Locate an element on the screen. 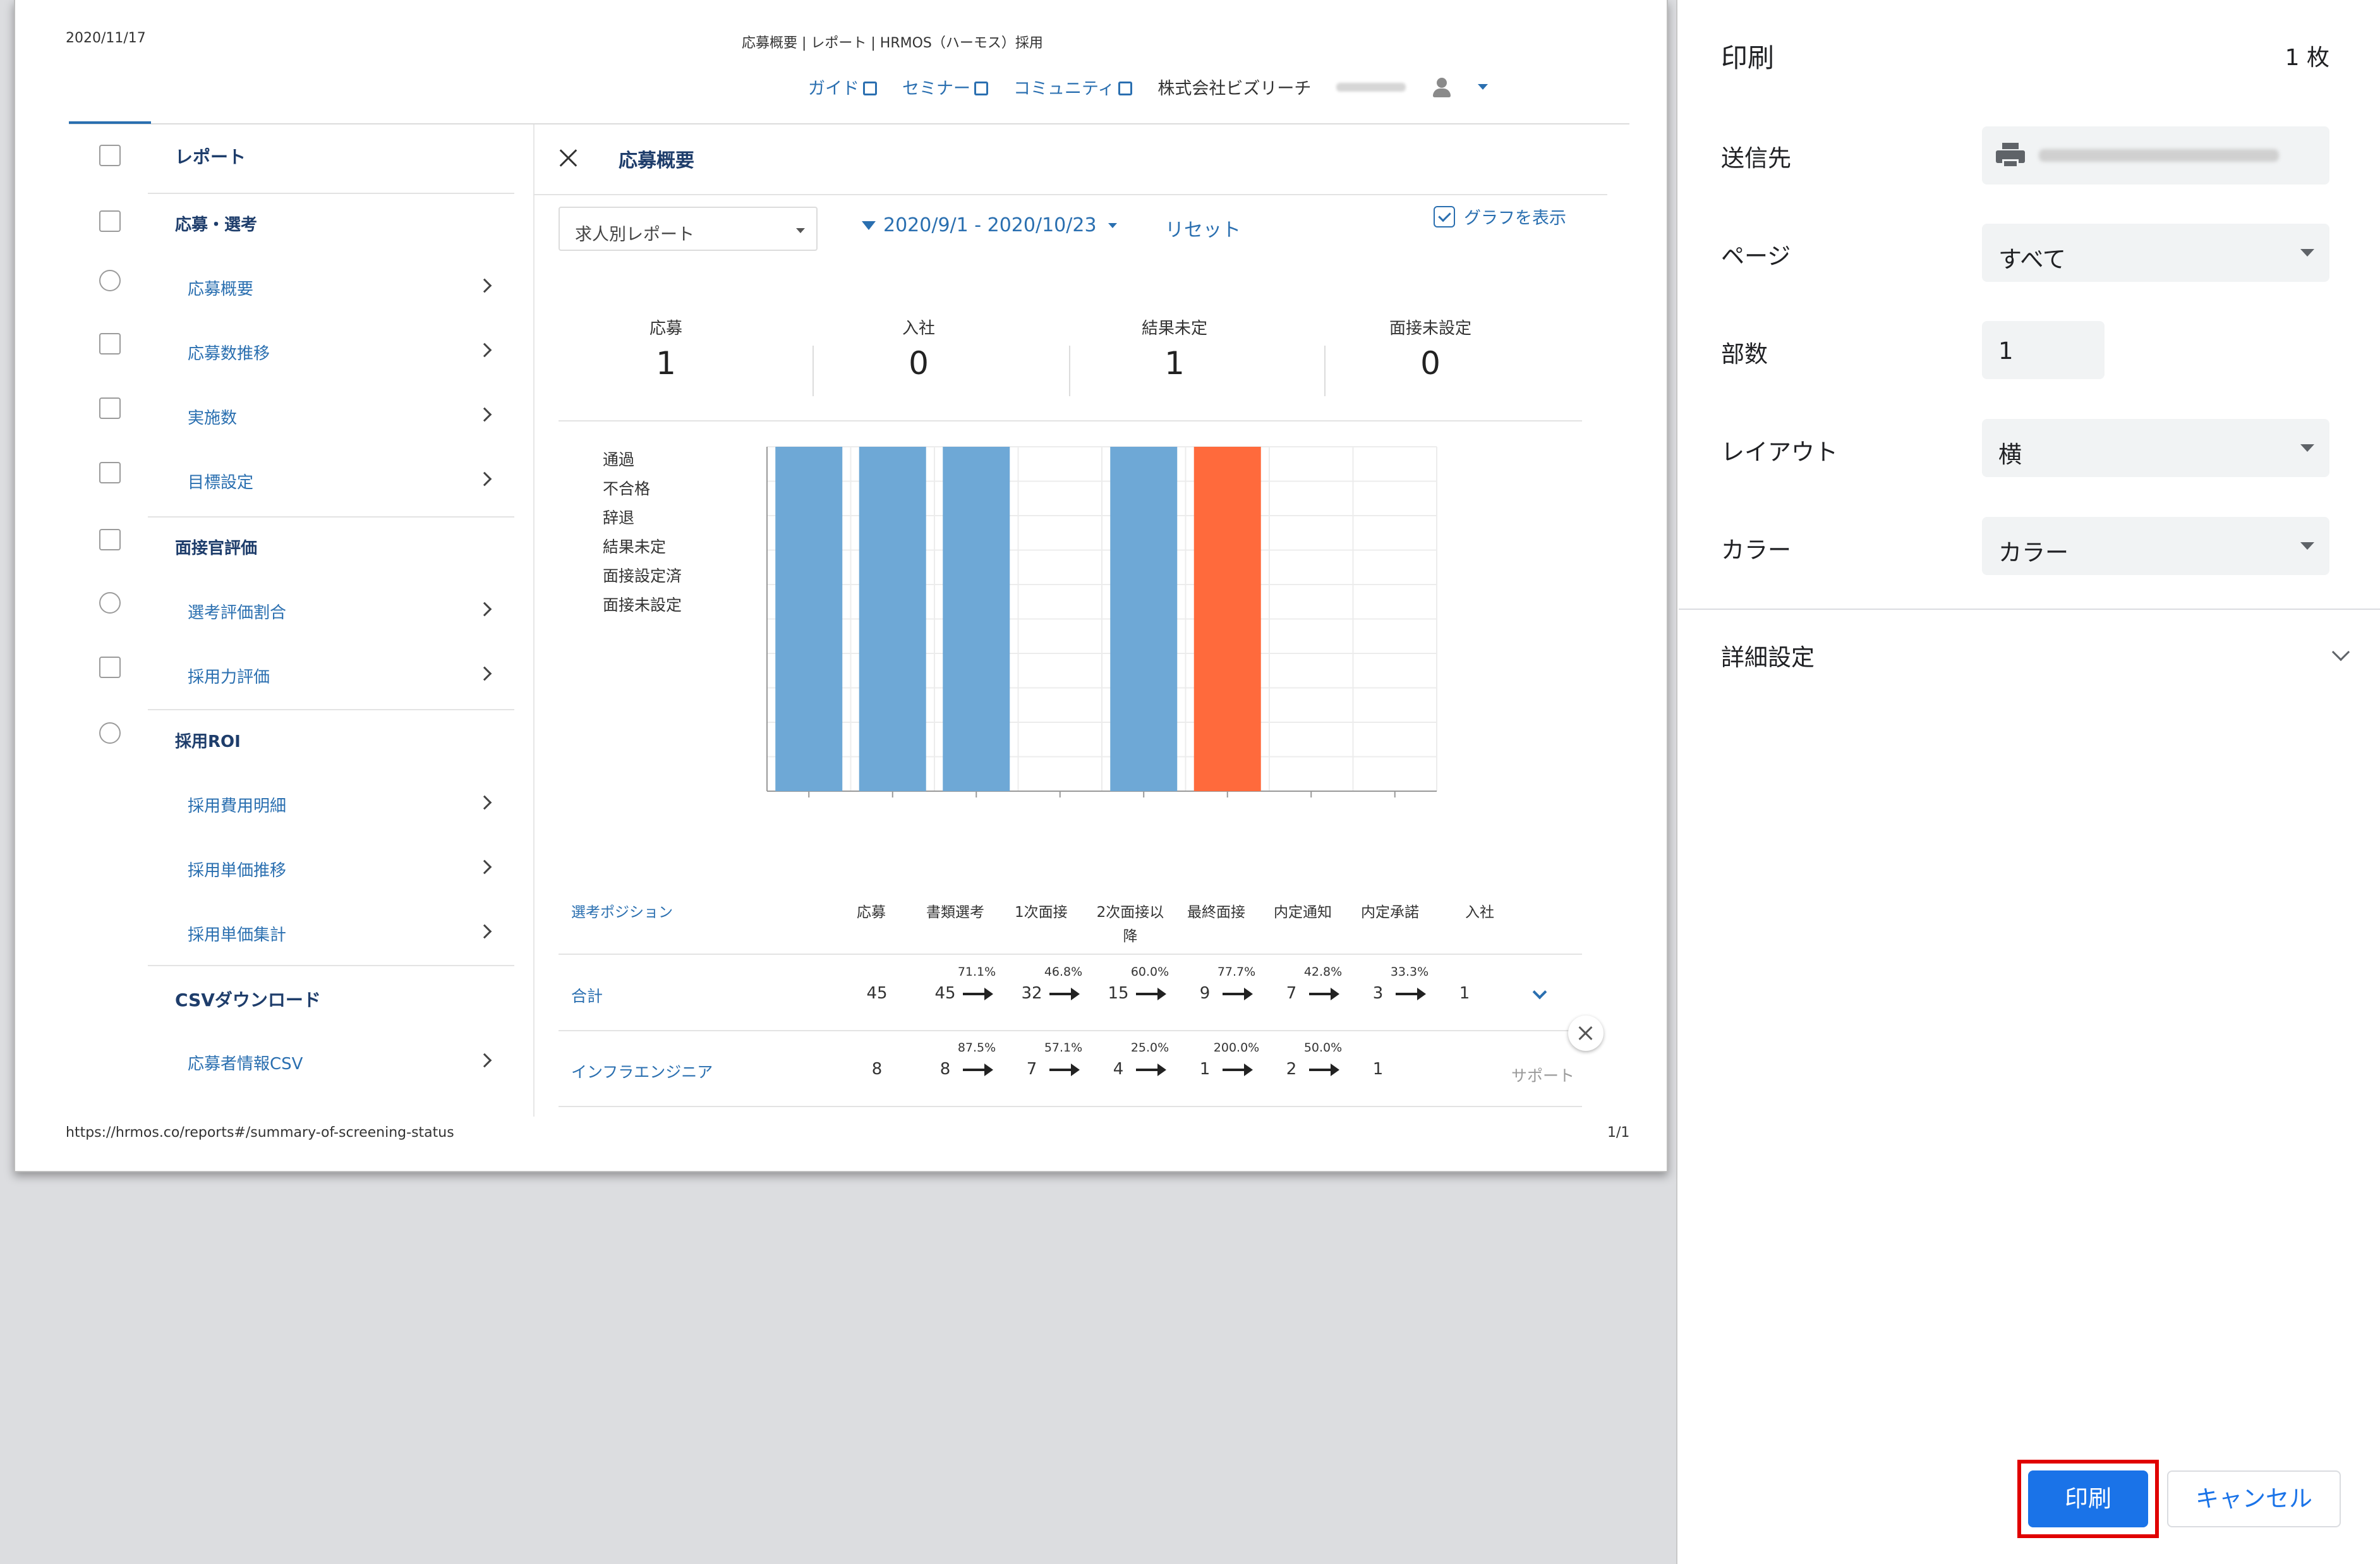 This screenshot has width=2380, height=1564. layout-select: 横 is located at coordinates (2155, 448).